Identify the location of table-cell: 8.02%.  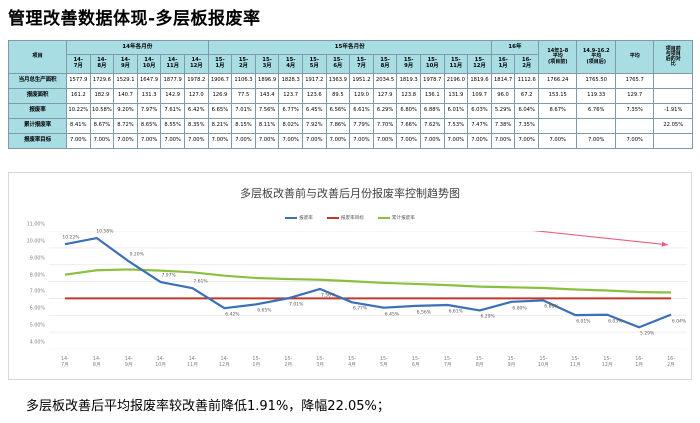
(290, 126).